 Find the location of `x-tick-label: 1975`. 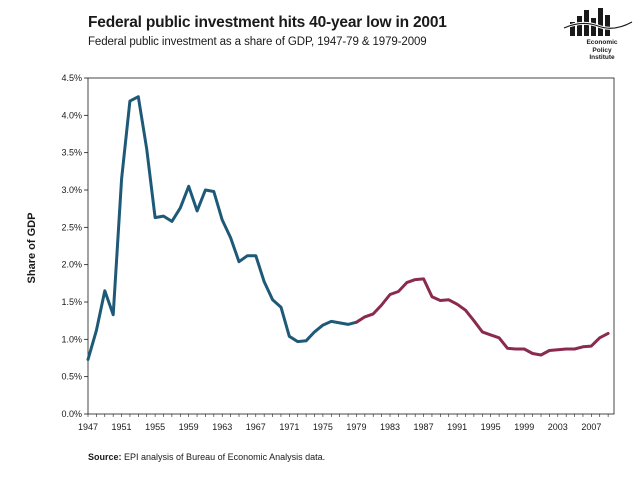

x-tick-label: 1975 is located at coordinates (323, 427).